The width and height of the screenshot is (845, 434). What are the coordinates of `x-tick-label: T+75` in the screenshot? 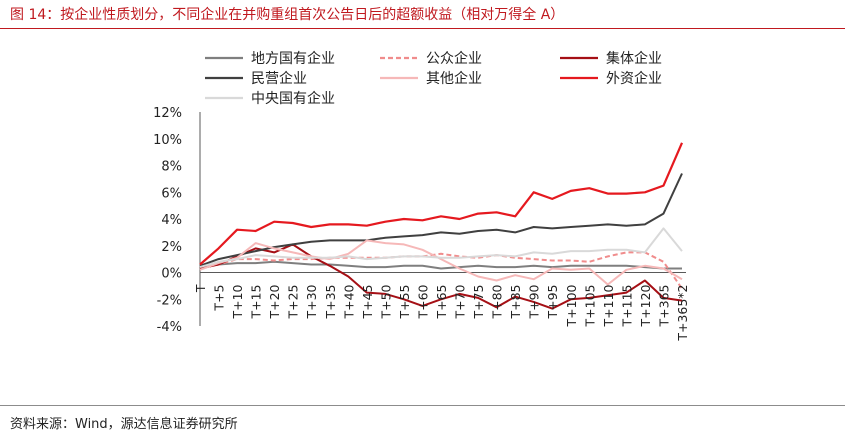 It's located at (478, 301).